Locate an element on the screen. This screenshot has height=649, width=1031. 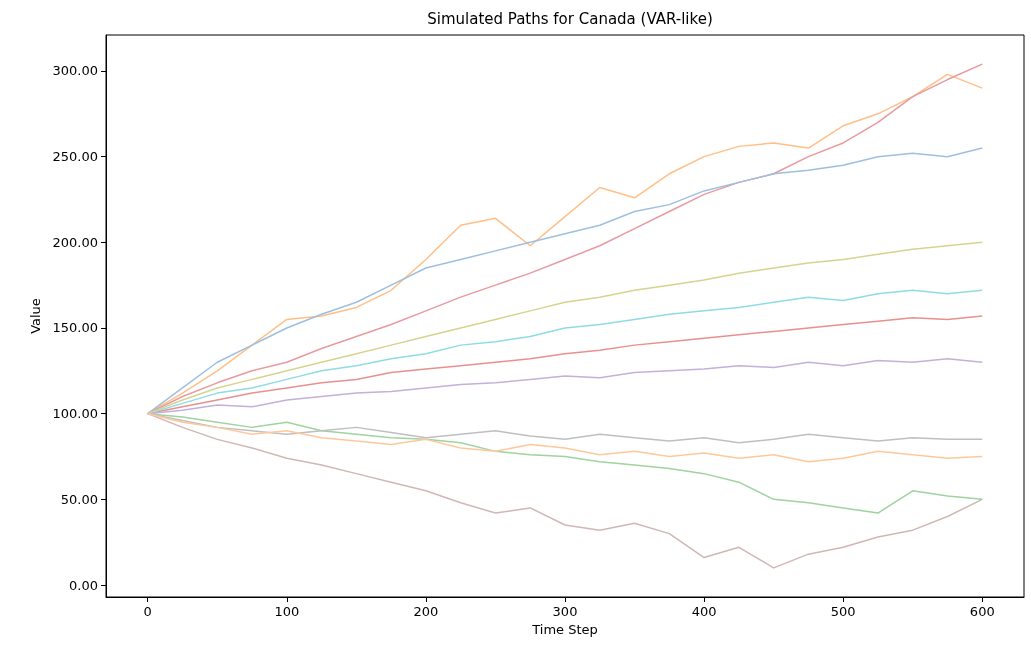
x-axis-title: Time Step is located at coordinates (564, 629).